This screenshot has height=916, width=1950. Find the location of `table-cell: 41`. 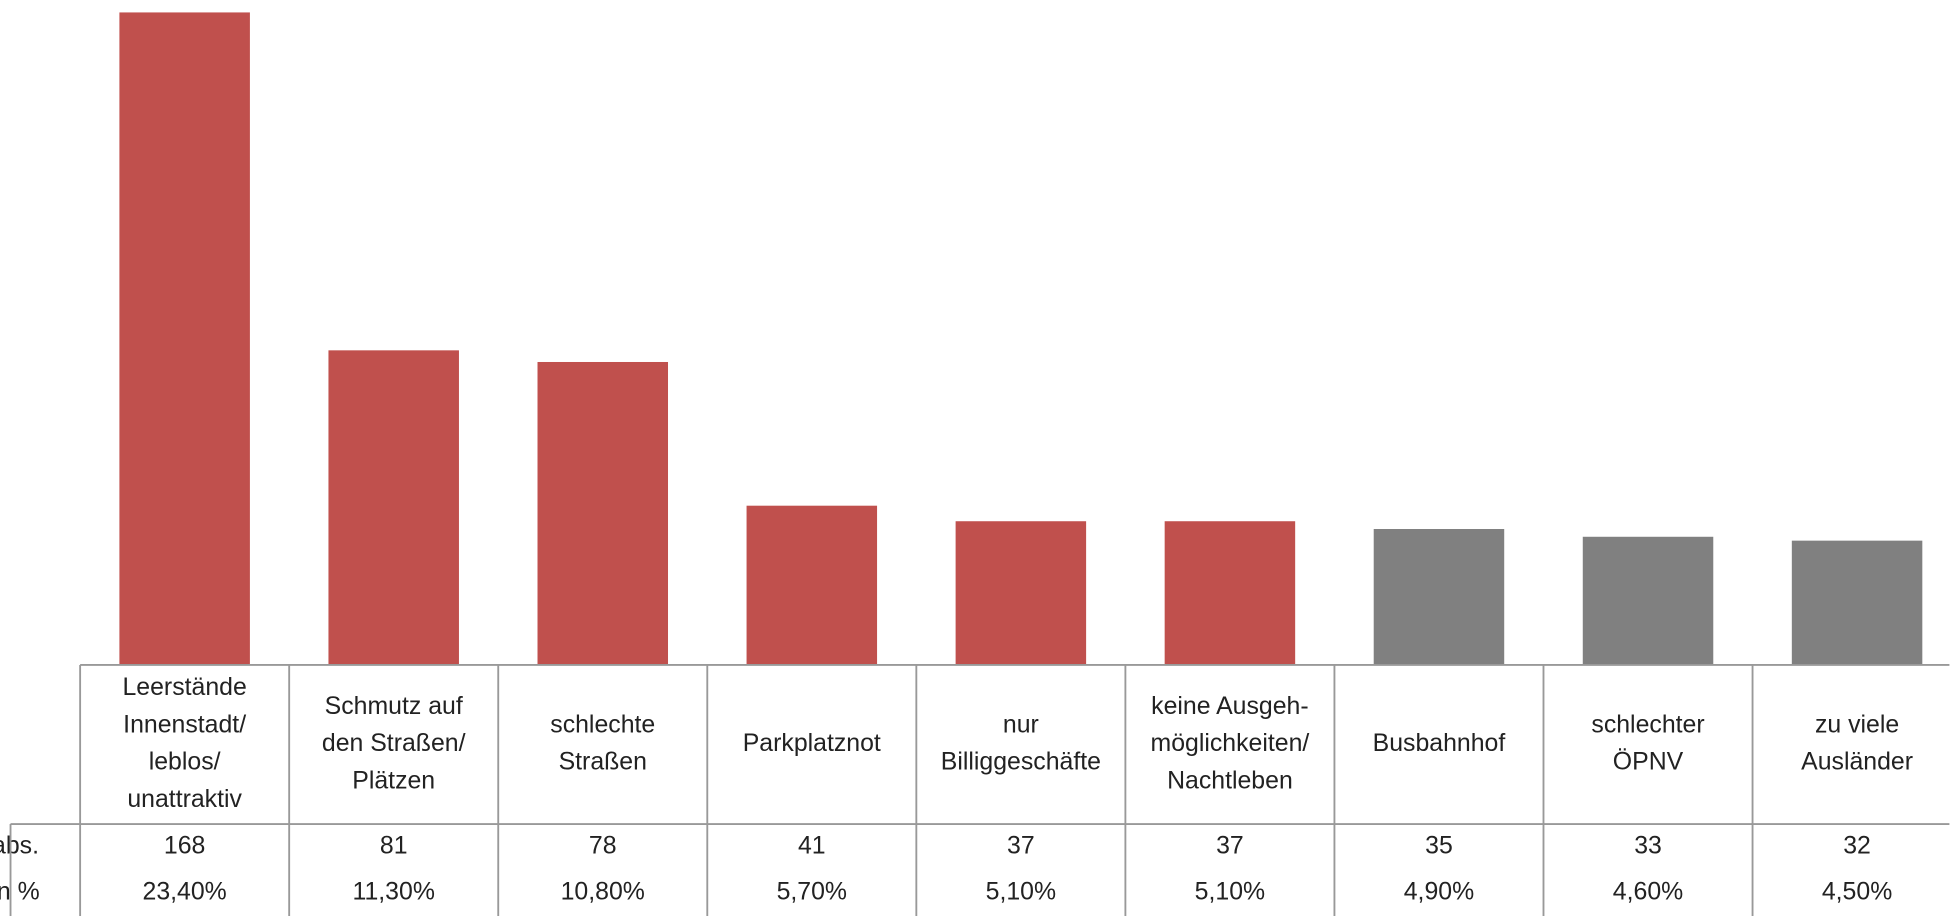

table-cell: 41 is located at coordinates (812, 846).